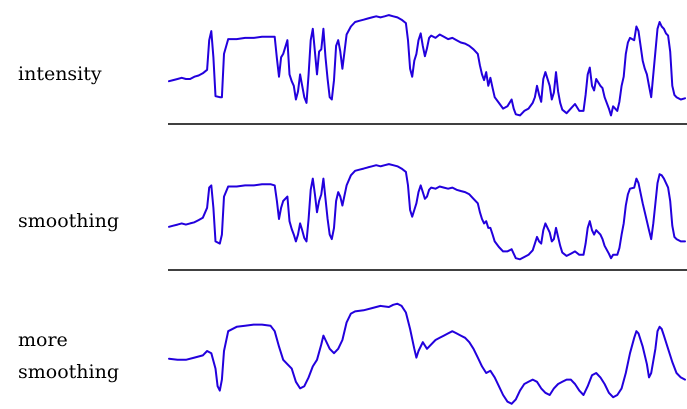 The width and height of the screenshot is (687, 409). Describe the element at coordinates (60, 74) in the screenshot. I see `row-label-intensity: intensity` at that location.